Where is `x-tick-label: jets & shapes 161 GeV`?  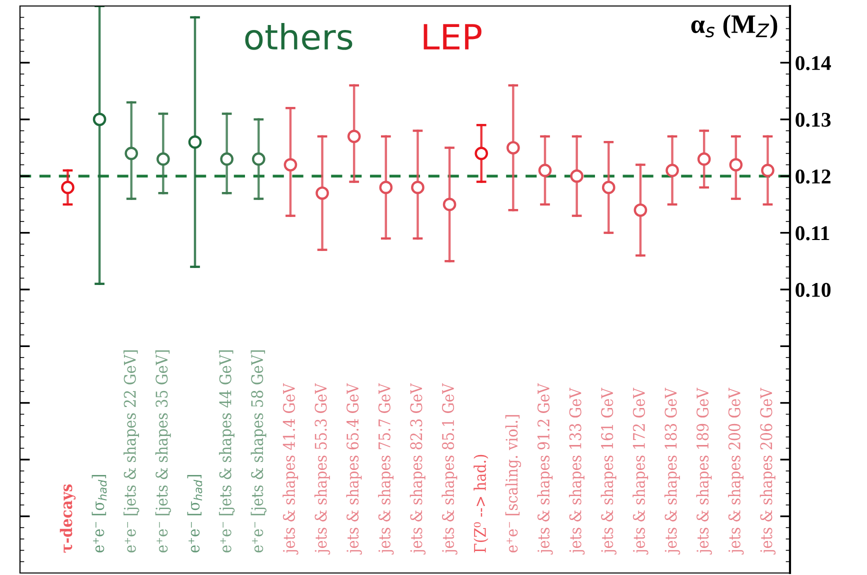 x-tick-label: jets & shapes 161 GeV is located at coordinates (608, 471).